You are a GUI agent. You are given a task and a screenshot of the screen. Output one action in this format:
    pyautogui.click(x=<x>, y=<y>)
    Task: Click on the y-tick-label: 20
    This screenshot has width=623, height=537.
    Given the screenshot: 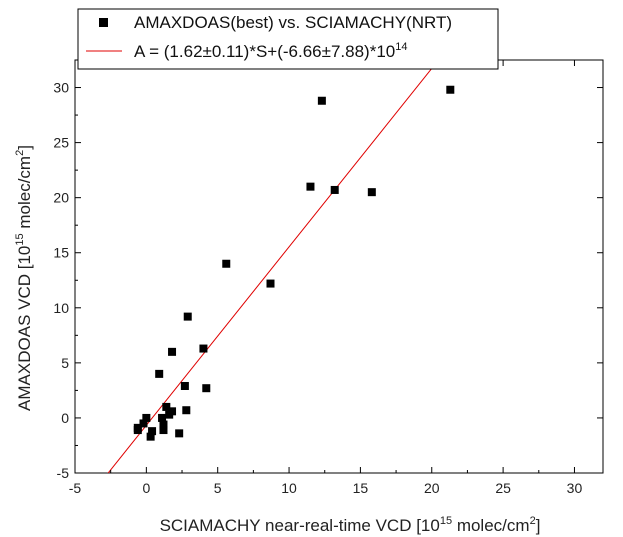 What is the action you would take?
    pyautogui.click(x=61, y=198)
    